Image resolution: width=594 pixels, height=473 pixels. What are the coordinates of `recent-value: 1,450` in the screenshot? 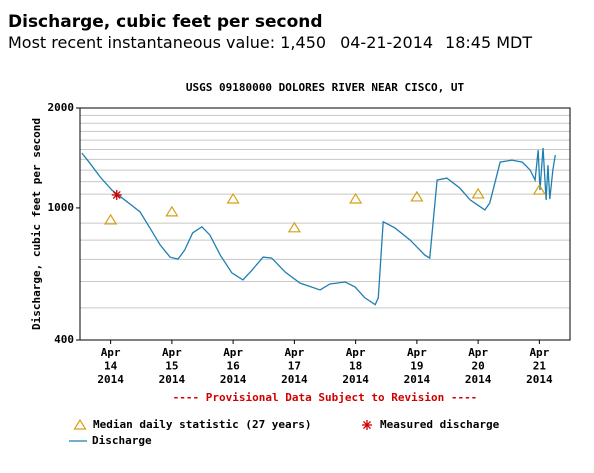 It's located at (303, 42).